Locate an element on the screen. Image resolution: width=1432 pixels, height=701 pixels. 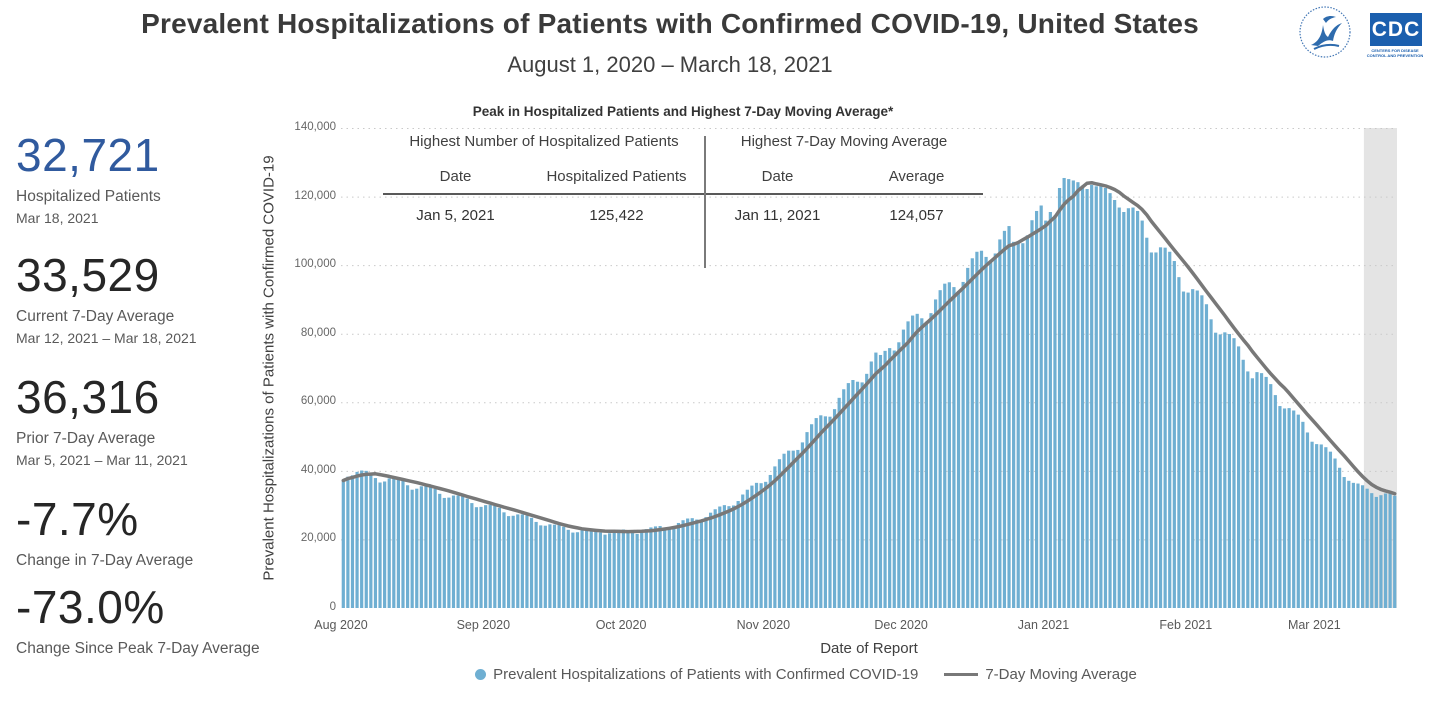
legend-item-moving-average: 7-Day Moving Average is located at coordinates (1040, 674).